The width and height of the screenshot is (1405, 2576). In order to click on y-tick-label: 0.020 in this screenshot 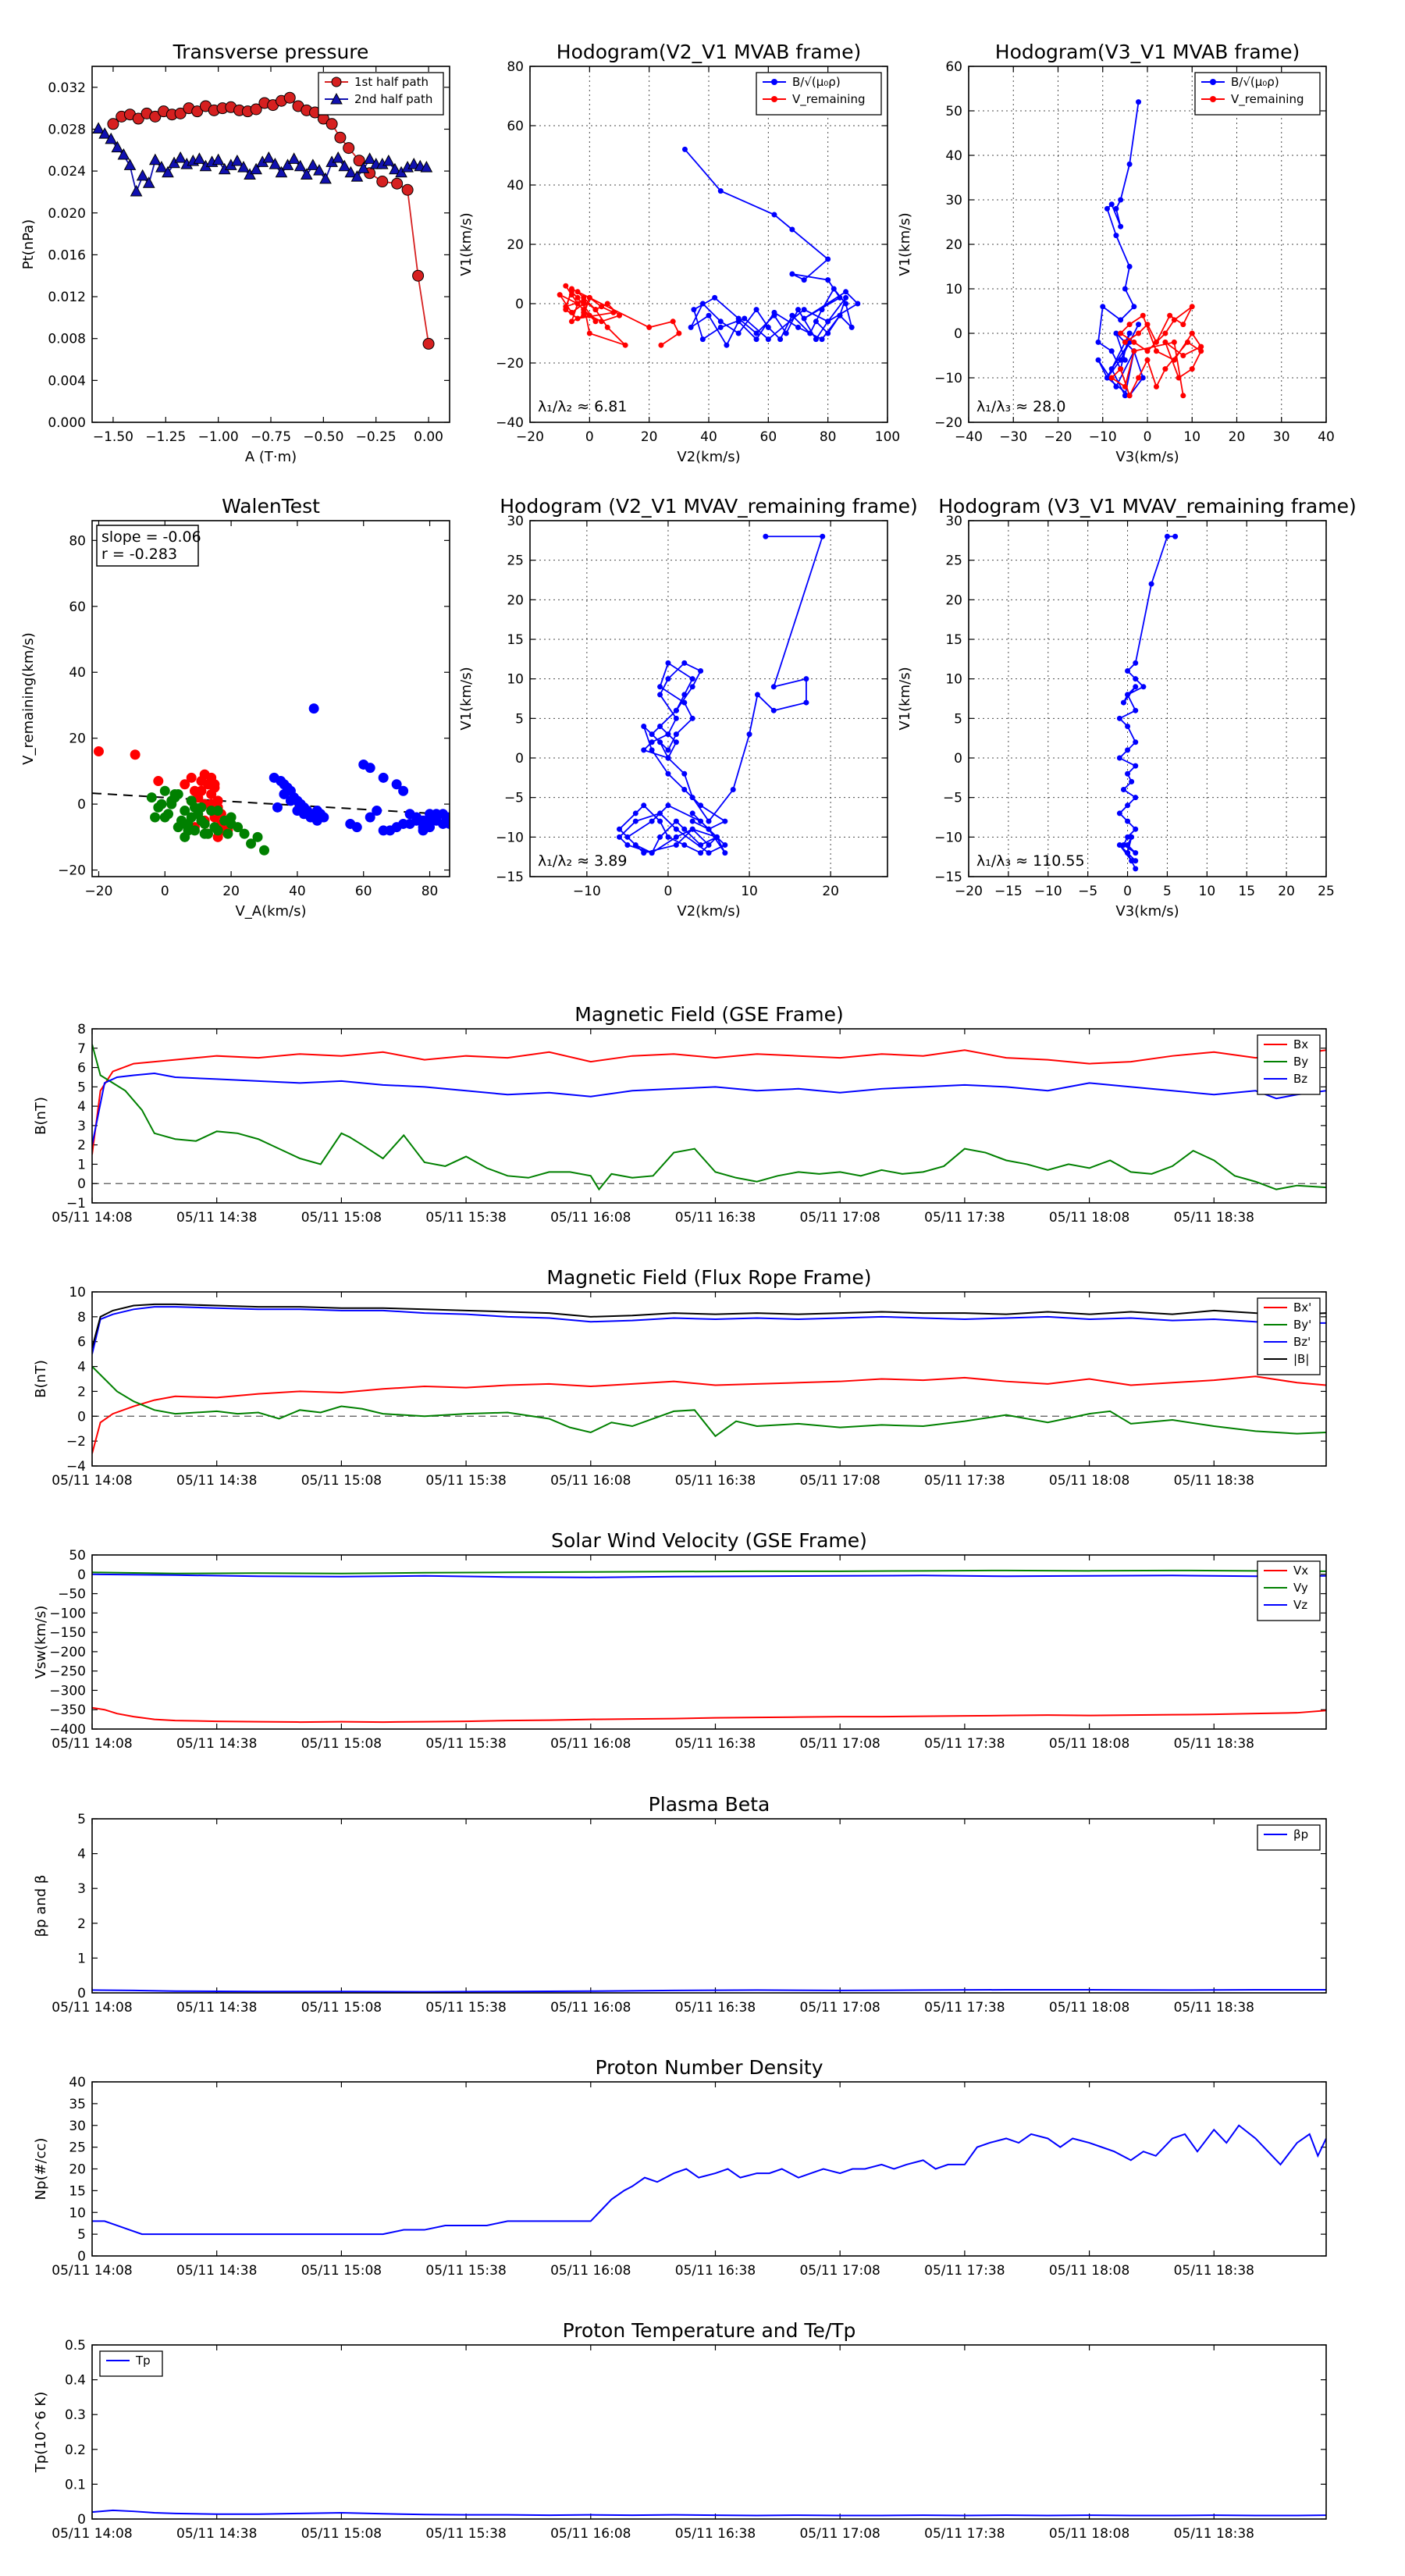, I will do `click(67, 214)`.